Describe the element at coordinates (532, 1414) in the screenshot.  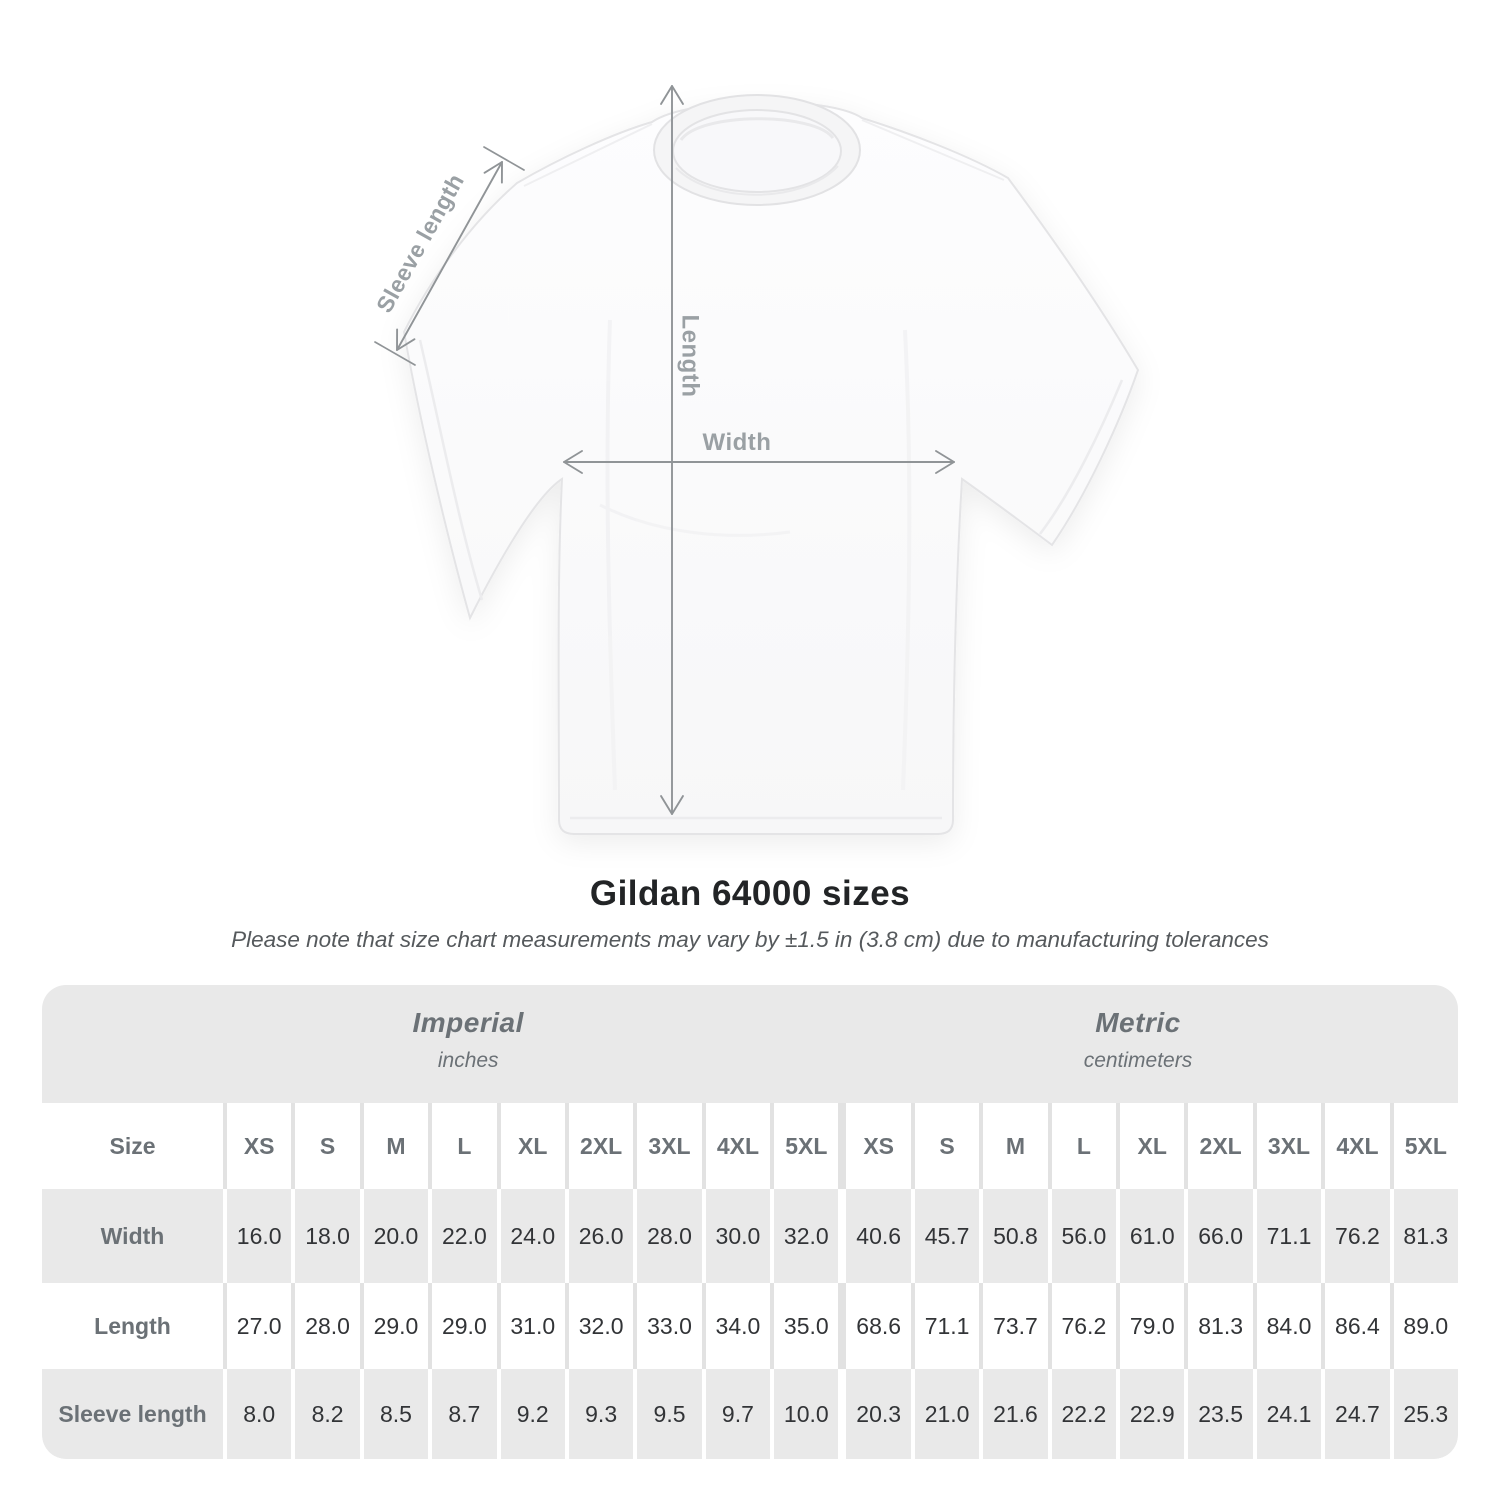
I see `value-cell: 9.2` at that location.